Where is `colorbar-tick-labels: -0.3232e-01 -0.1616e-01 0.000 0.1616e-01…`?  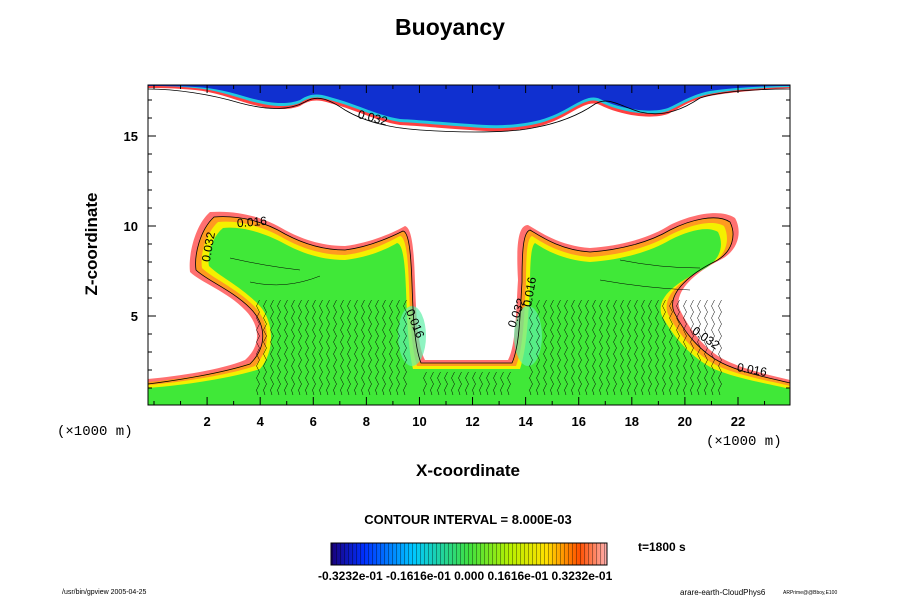 colorbar-tick-labels: -0.3232e-01 -0.1616e-01 0.000 0.1616e-01… is located at coordinates (465, 576).